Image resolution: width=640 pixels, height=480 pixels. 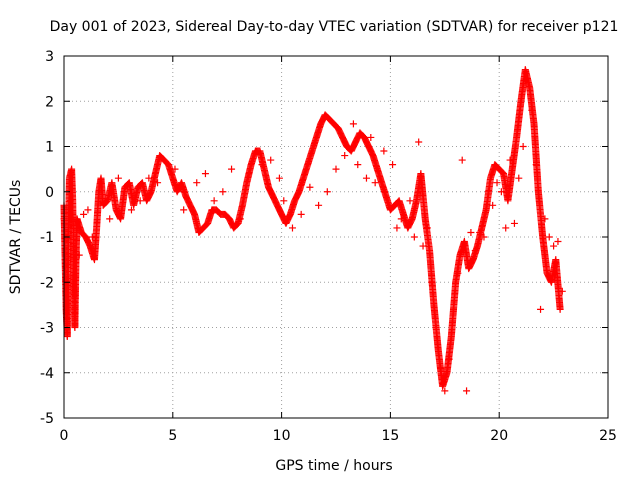 What do you see at coordinates (608, 436) in the screenshot?
I see `x-tick-label: 25` at bounding box center [608, 436].